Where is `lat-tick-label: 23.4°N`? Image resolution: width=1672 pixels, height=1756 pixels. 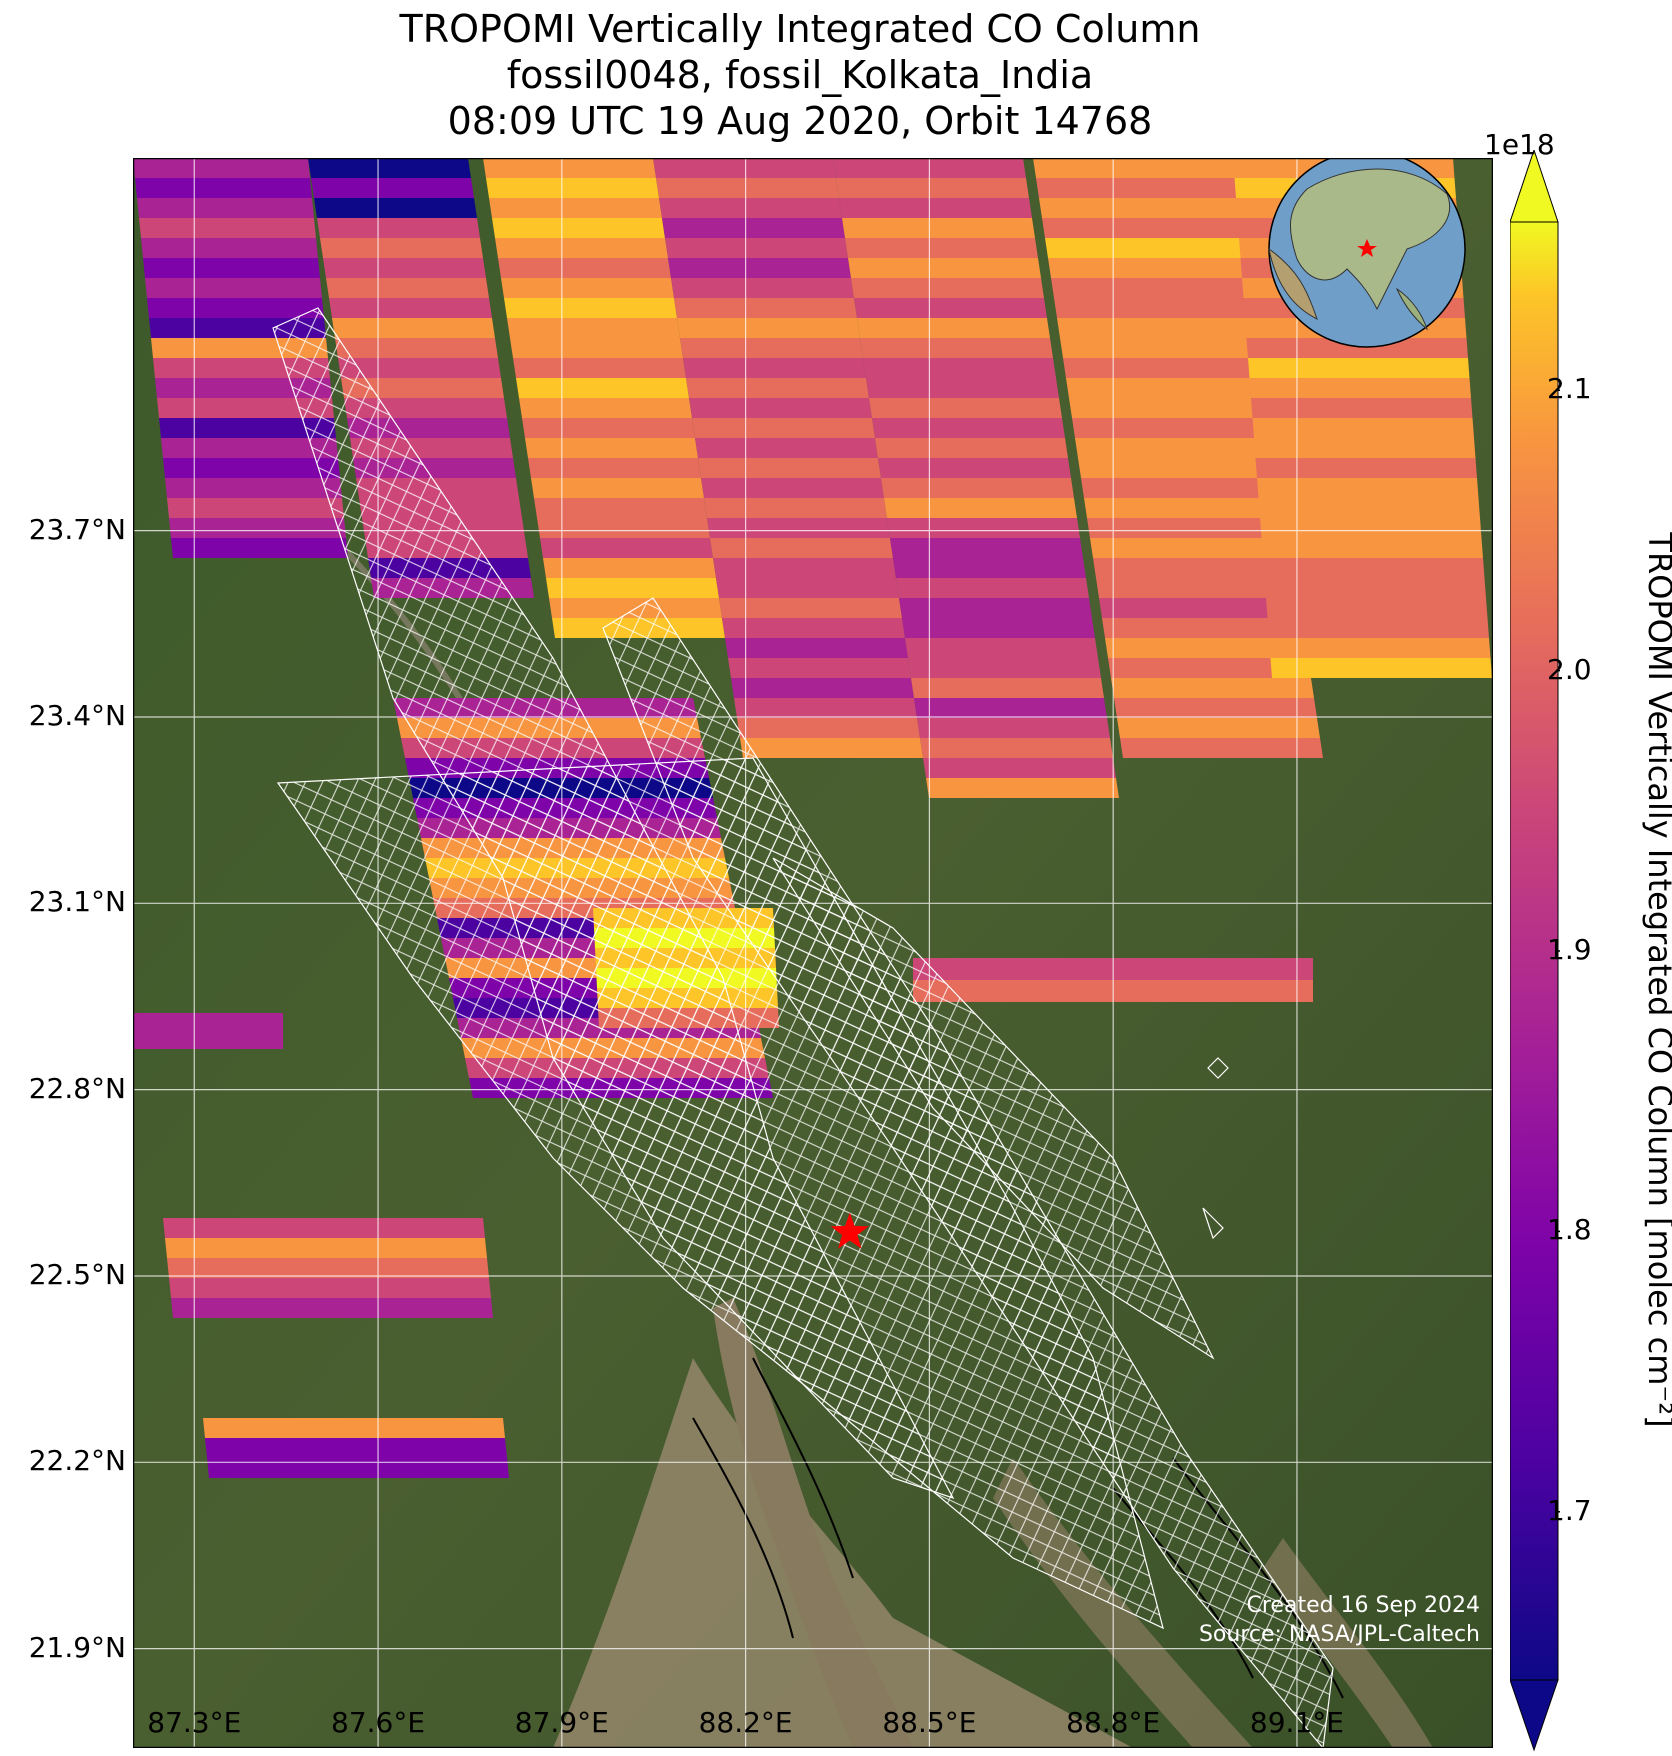 lat-tick-label: 23.4°N is located at coordinates (77, 715).